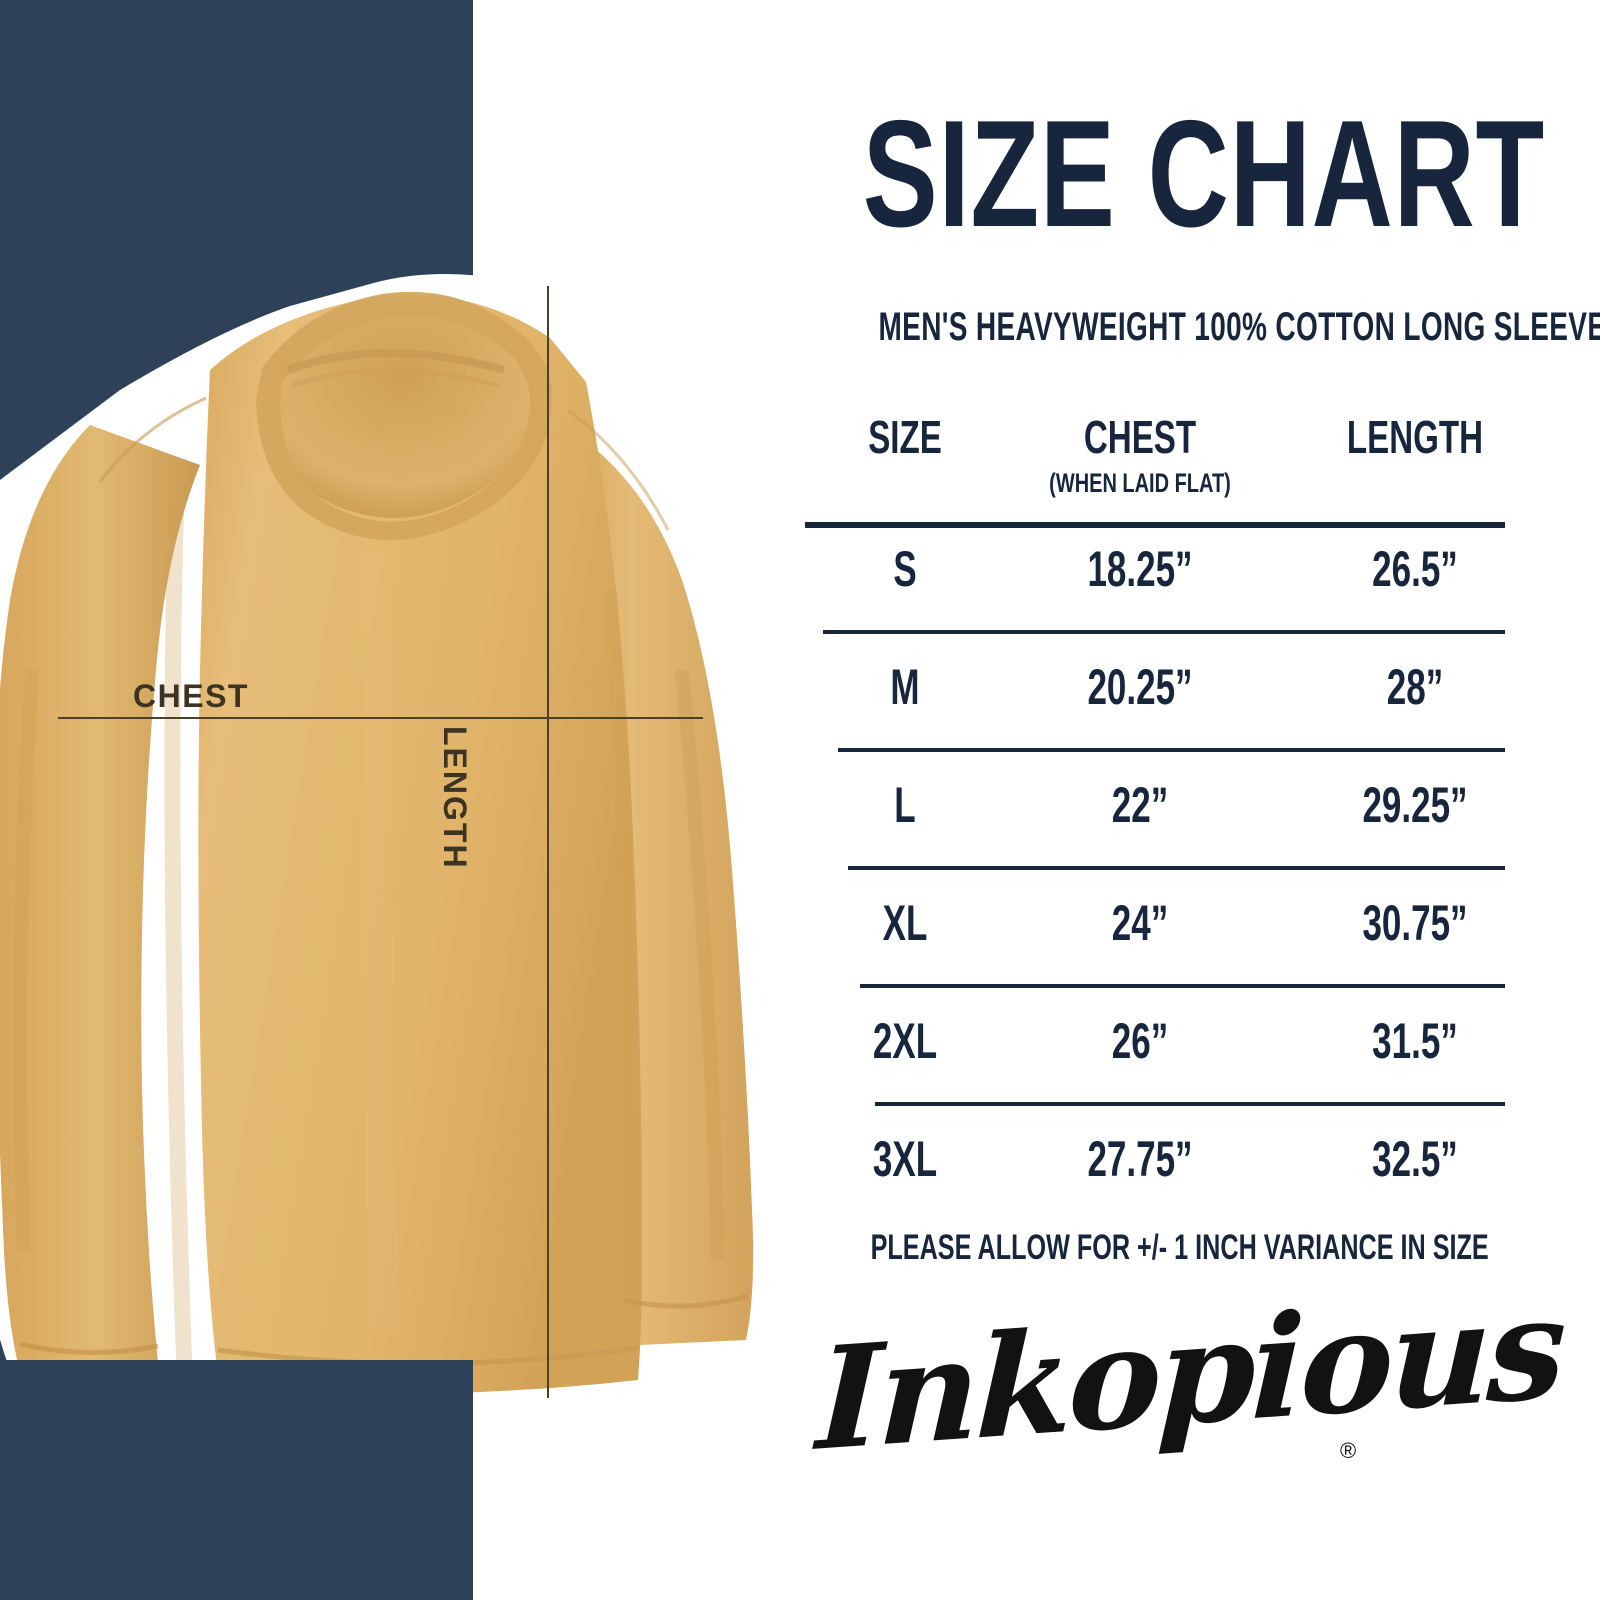  Describe the element at coordinates (905, 437) in the screenshot. I see `column-header-size: SIZE` at that location.